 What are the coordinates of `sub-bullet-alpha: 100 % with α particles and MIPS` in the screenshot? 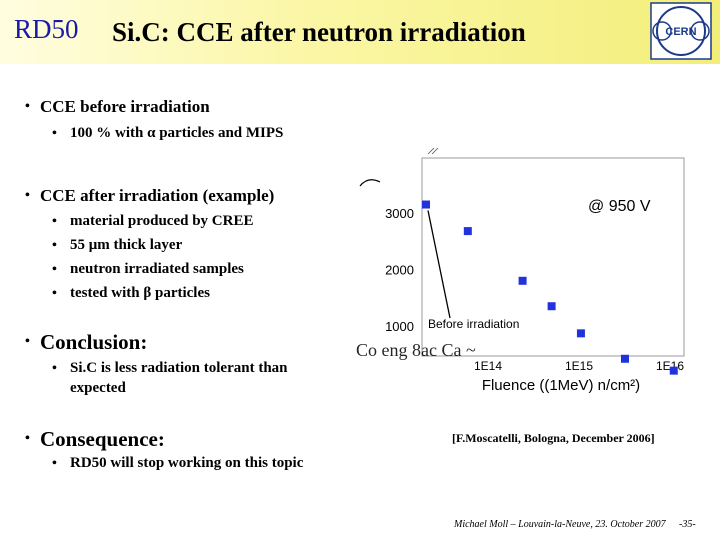 It's located at (177, 133).